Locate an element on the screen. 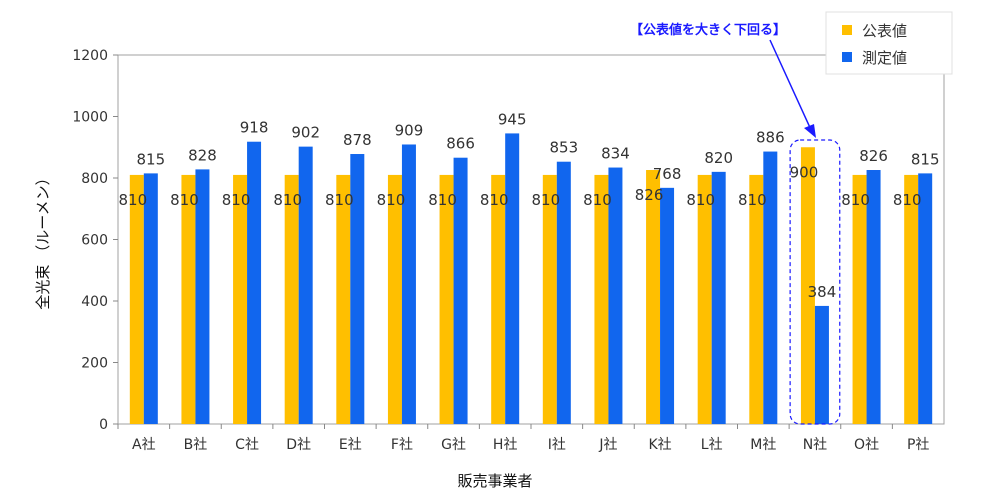  data-label-measured: 909 is located at coordinates (409, 130).